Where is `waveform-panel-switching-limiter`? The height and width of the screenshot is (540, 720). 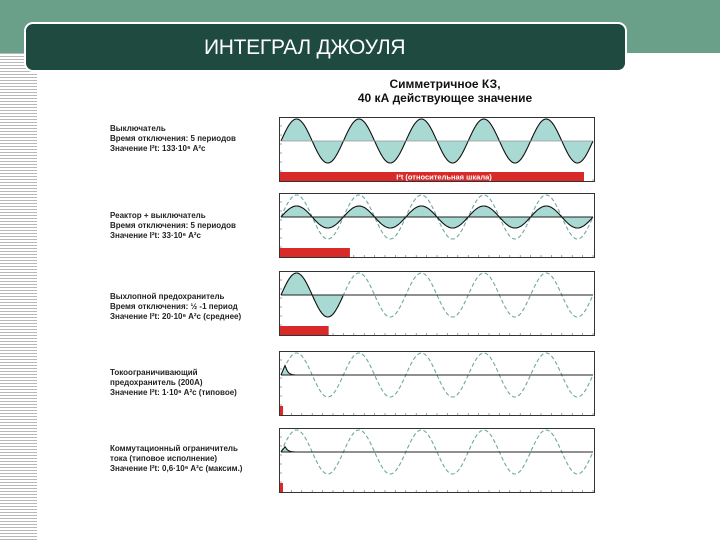 waveform-panel-switching-limiter is located at coordinates (437, 462).